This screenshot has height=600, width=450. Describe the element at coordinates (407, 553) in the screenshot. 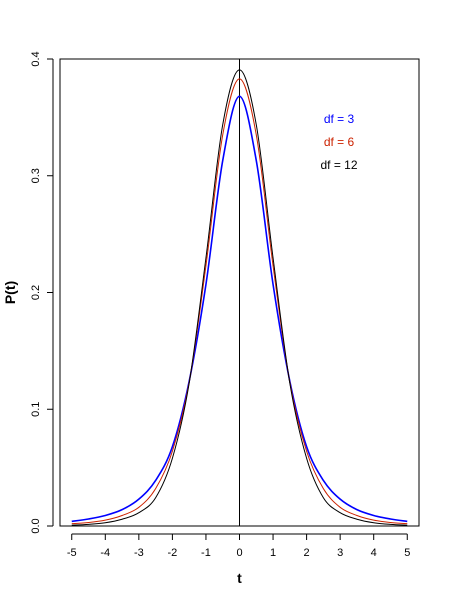

I see `x-tick-label: 5` at that location.